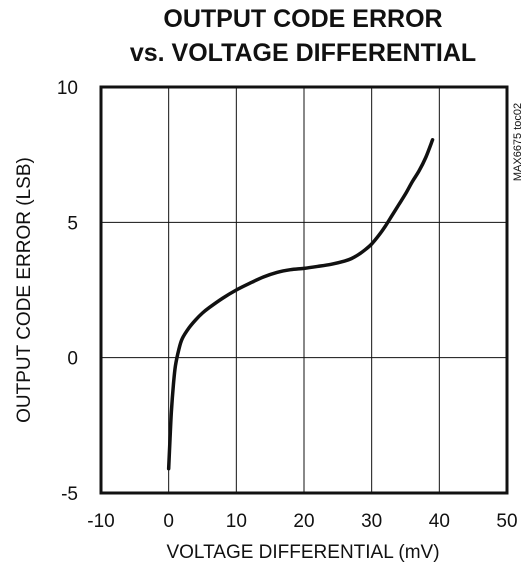  Describe the element at coordinates (302, 552) in the screenshot. I see `x-axis-label: VOLTAGE DIFFERENTIAL (mV)` at that location.